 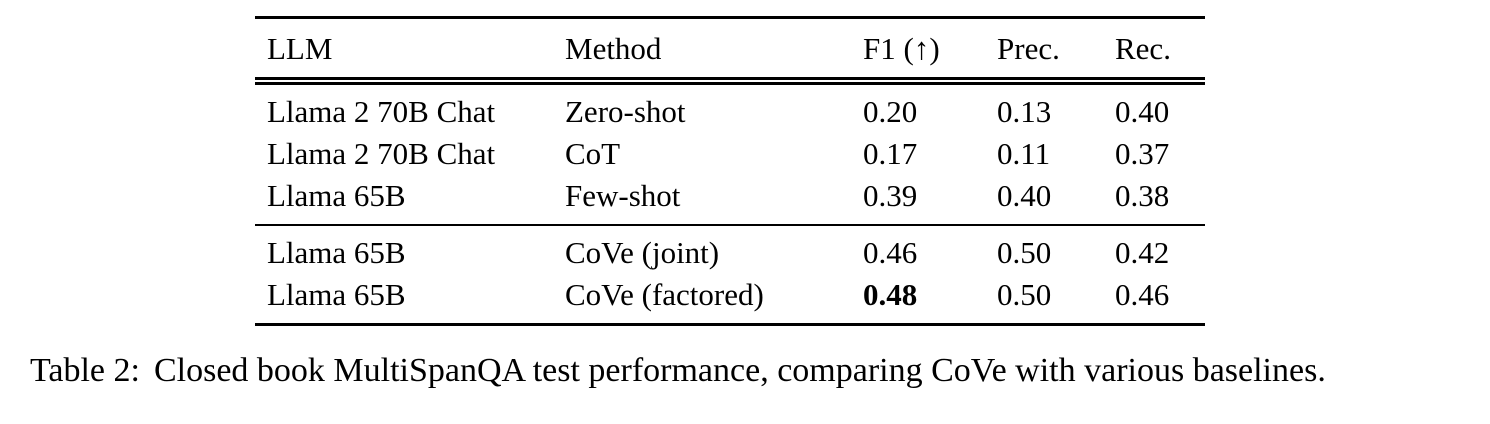 I want to click on cell-prec: 0.13, so click(x=1024, y=111).